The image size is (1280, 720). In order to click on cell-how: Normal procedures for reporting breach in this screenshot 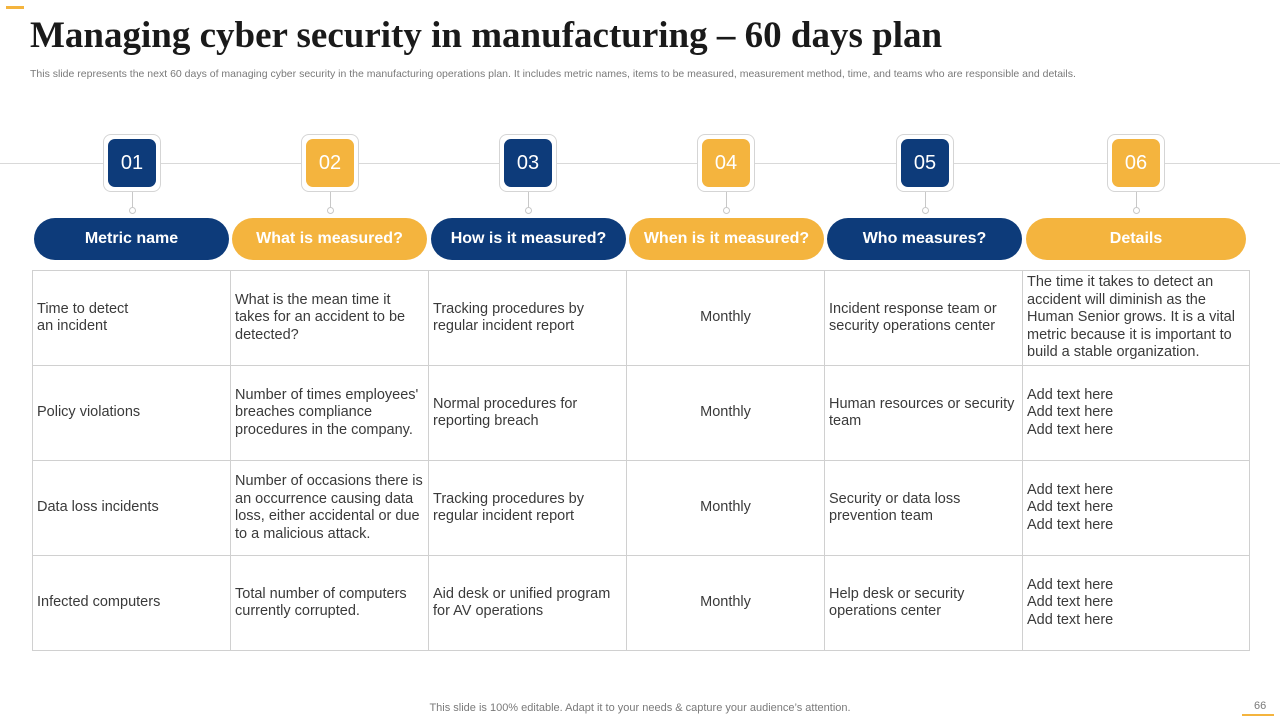, I will do `click(527, 413)`.